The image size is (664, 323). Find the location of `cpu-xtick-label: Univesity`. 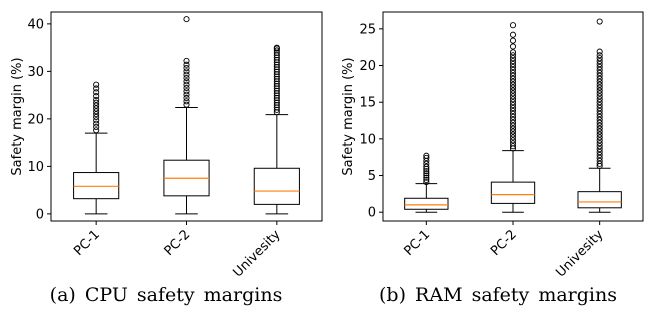

cpu-xtick-label: Univesity is located at coordinates (256, 253).